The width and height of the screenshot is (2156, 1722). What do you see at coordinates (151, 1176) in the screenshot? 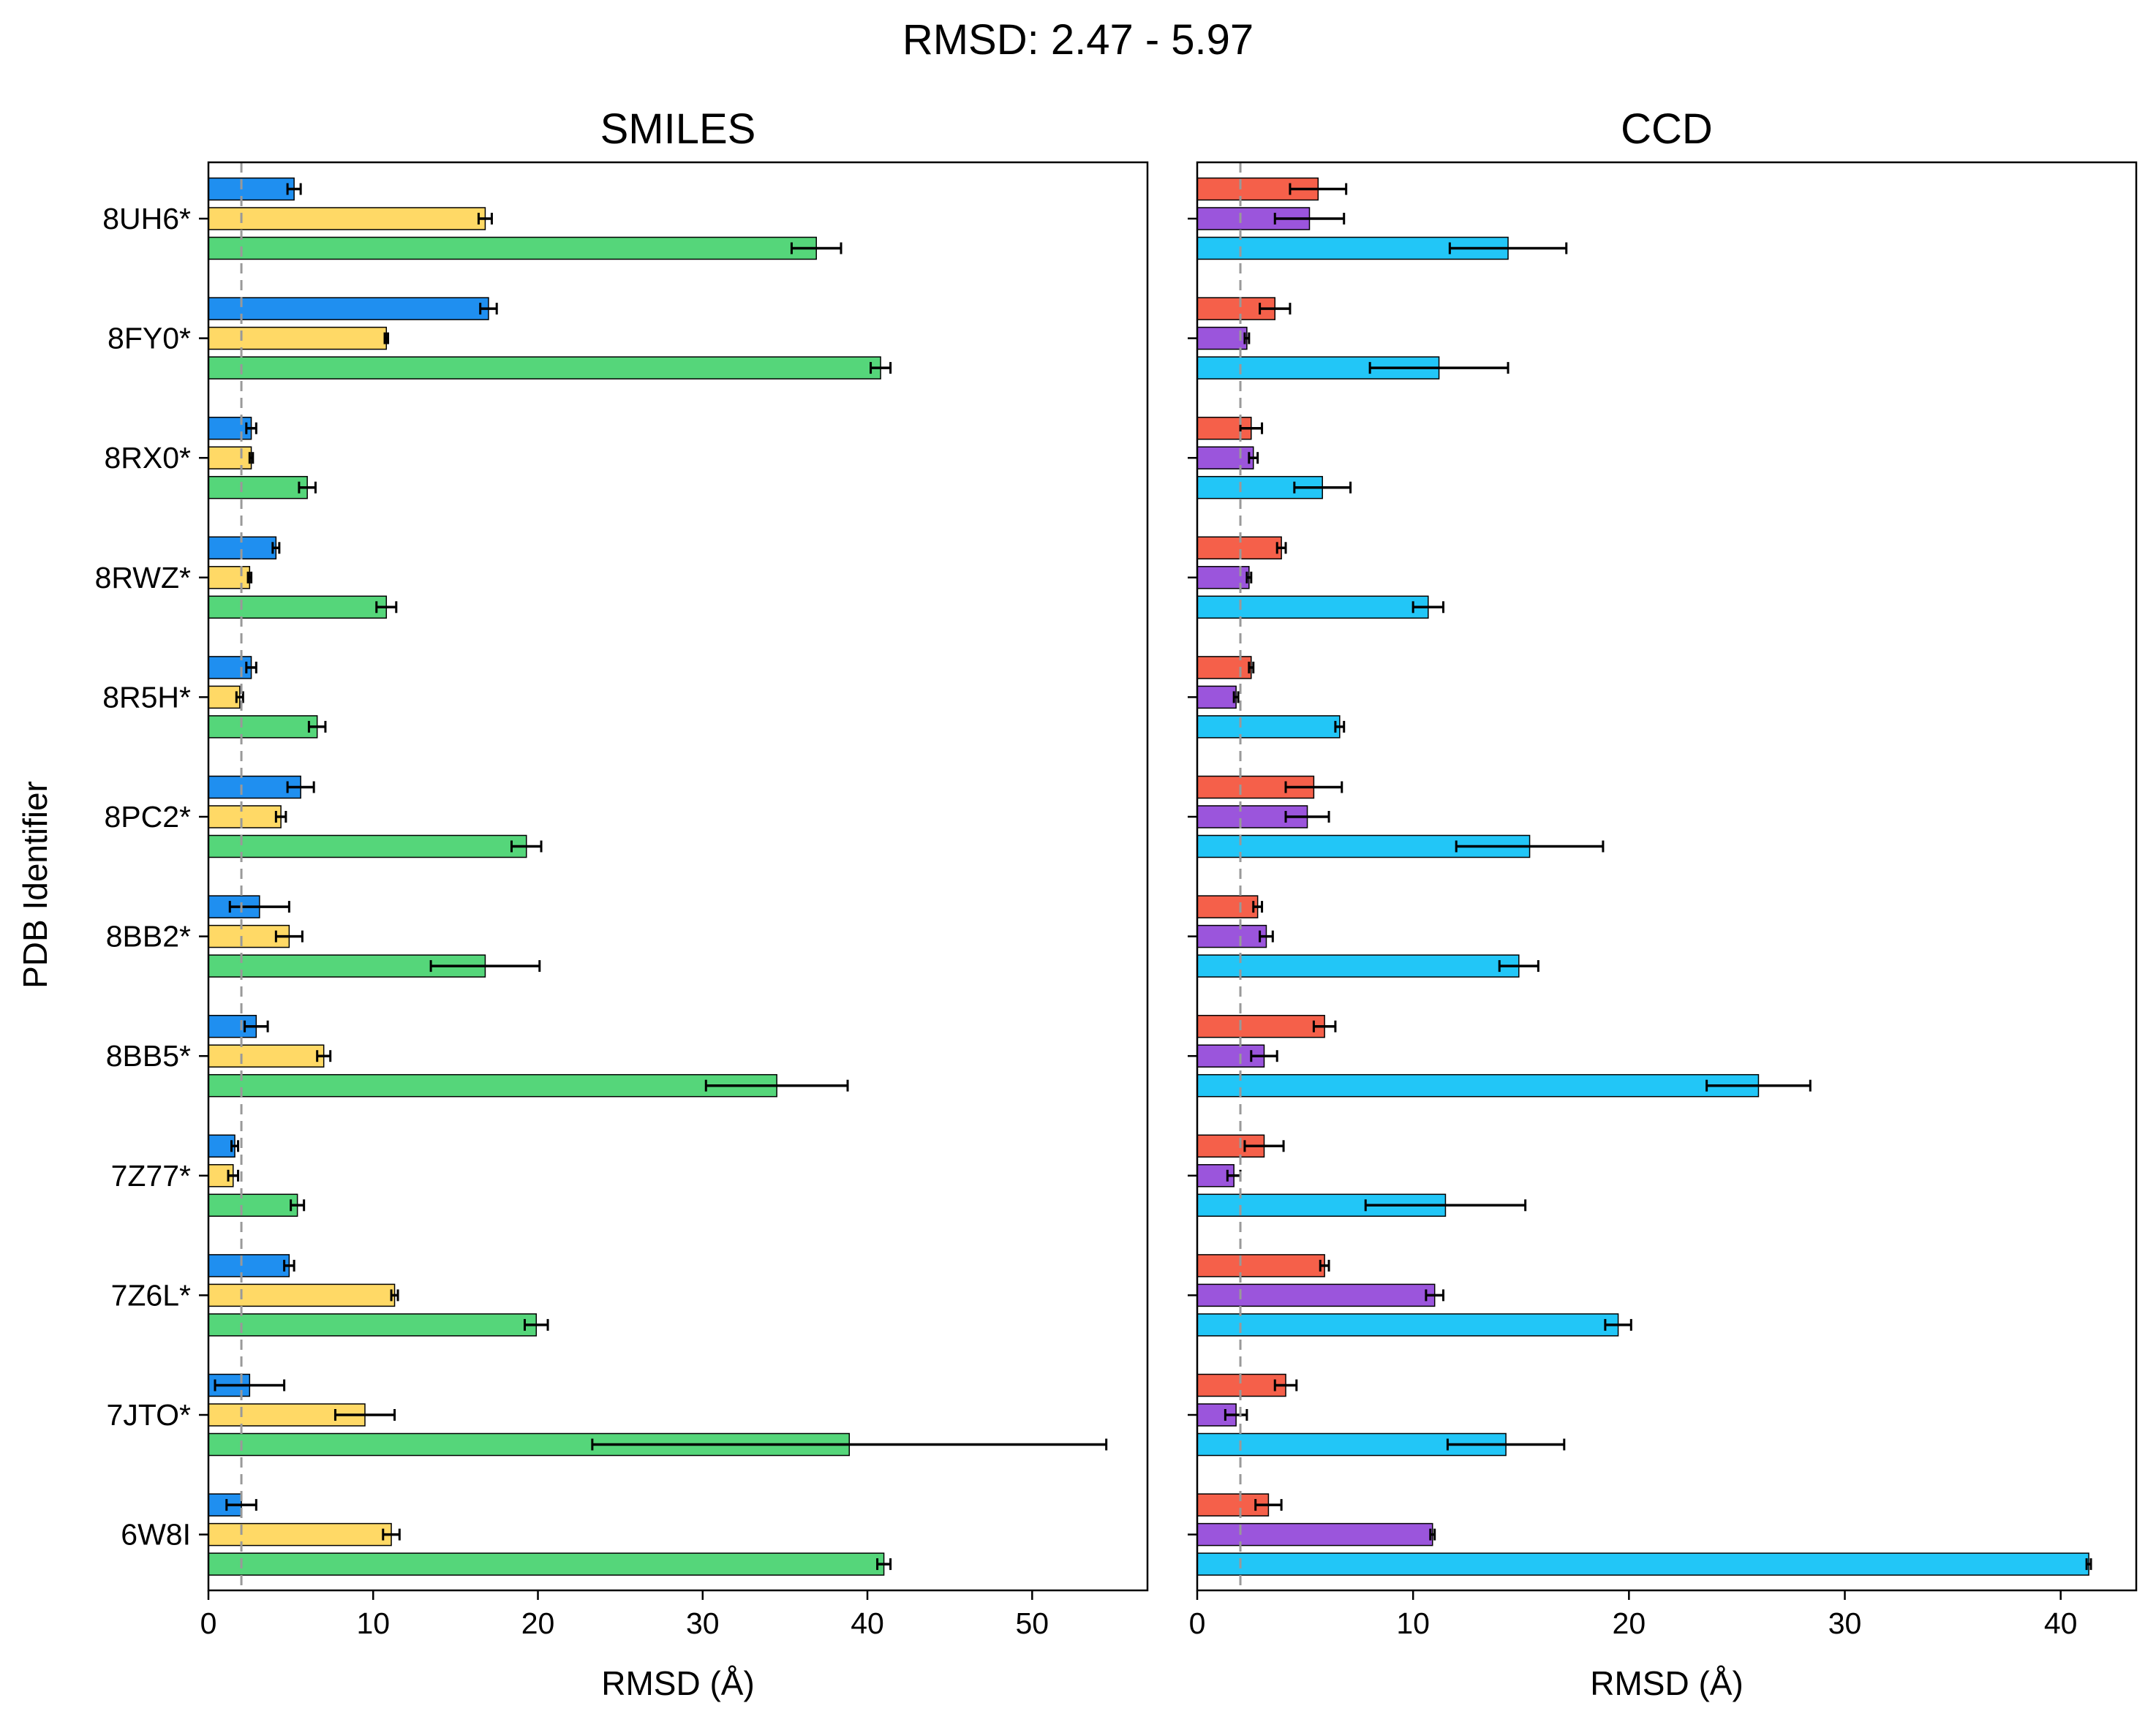
I see `y-tick-label: 7Z77*` at bounding box center [151, 1176].